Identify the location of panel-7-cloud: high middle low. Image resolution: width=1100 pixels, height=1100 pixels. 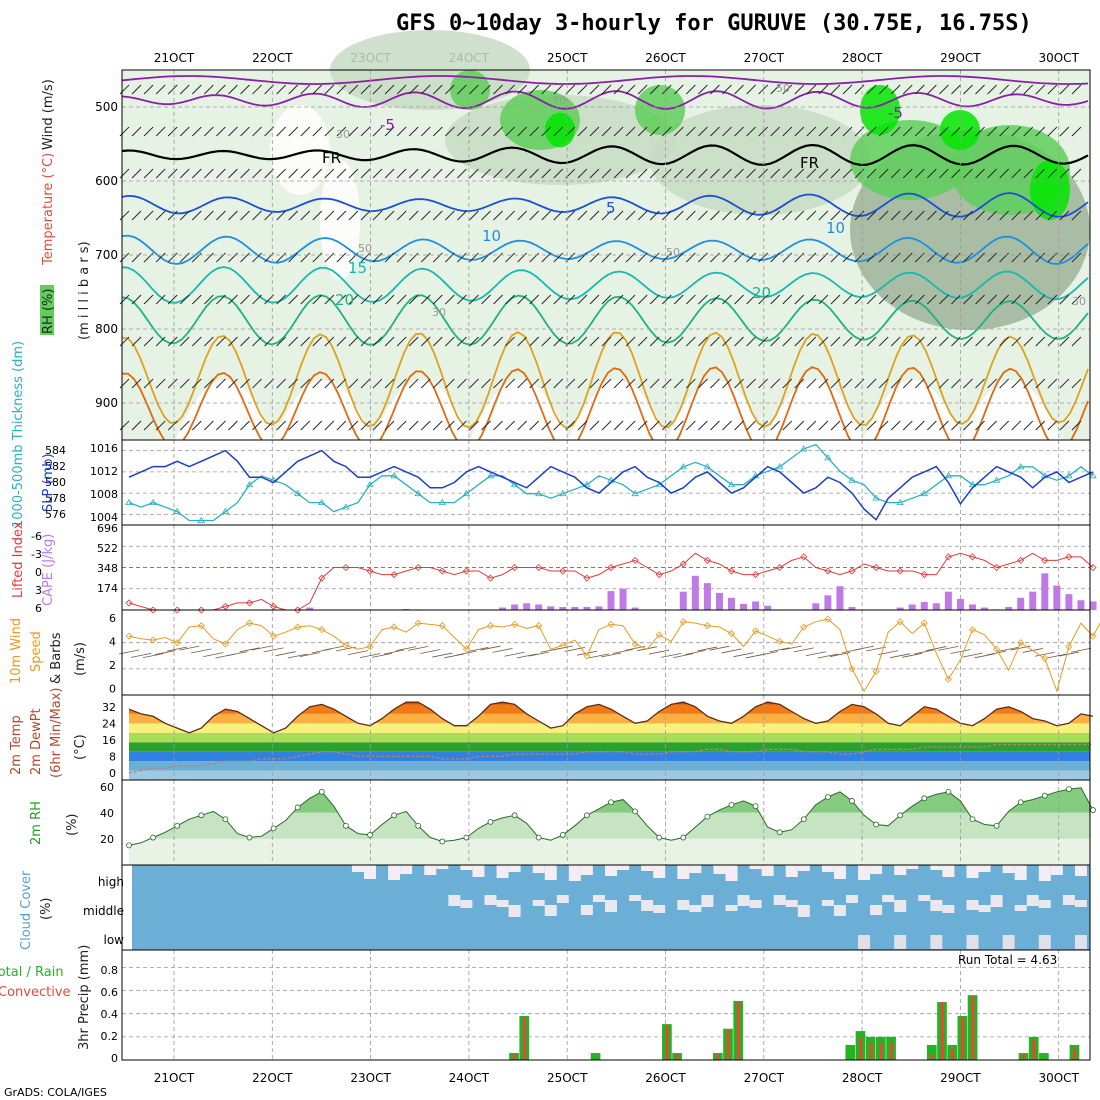
(587, 907).